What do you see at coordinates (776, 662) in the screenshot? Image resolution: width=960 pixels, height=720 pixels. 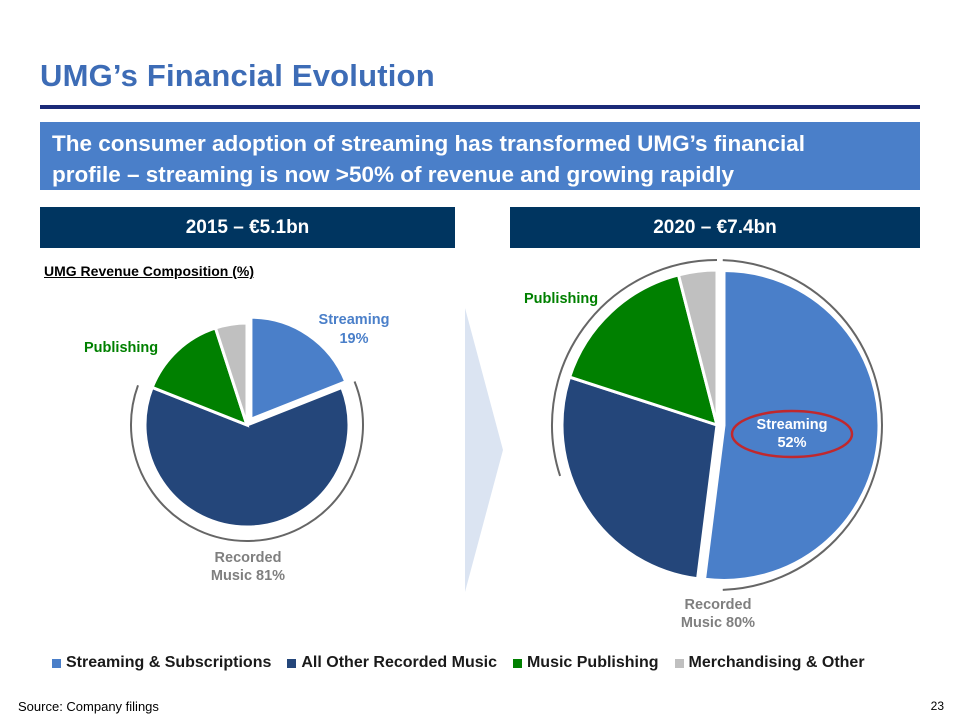 I see `legend-label-merch: Merchandising & Other` at bounding box center [776, 662].